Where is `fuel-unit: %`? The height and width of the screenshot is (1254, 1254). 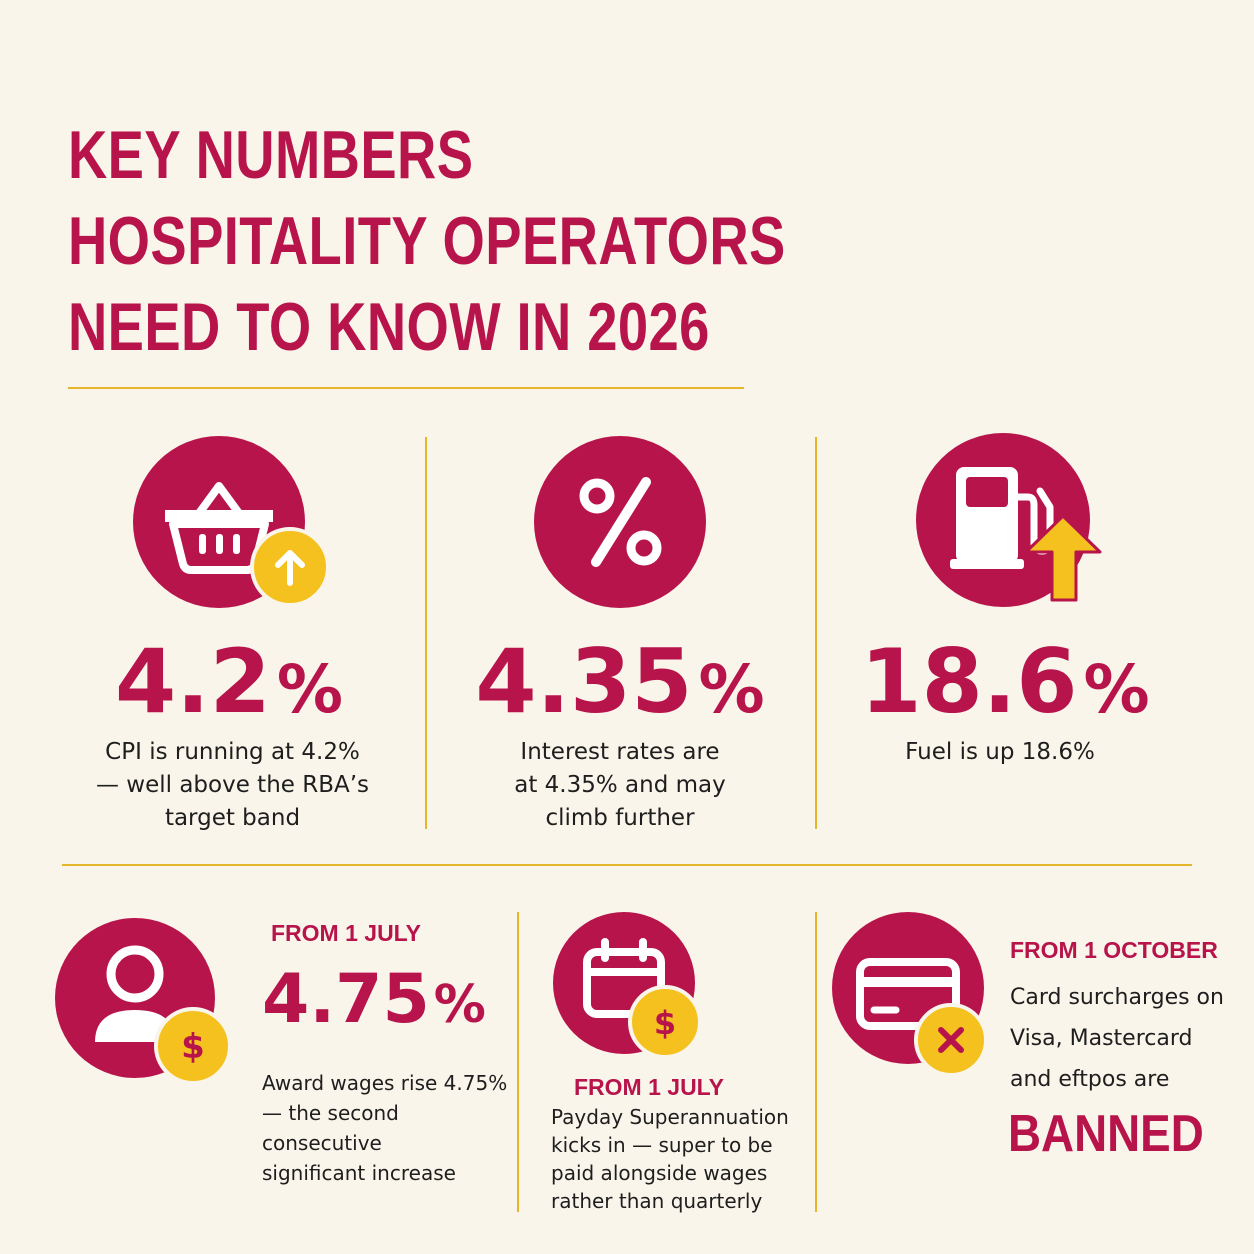
fuel-unit: % is located at coordinates (1116, 689).